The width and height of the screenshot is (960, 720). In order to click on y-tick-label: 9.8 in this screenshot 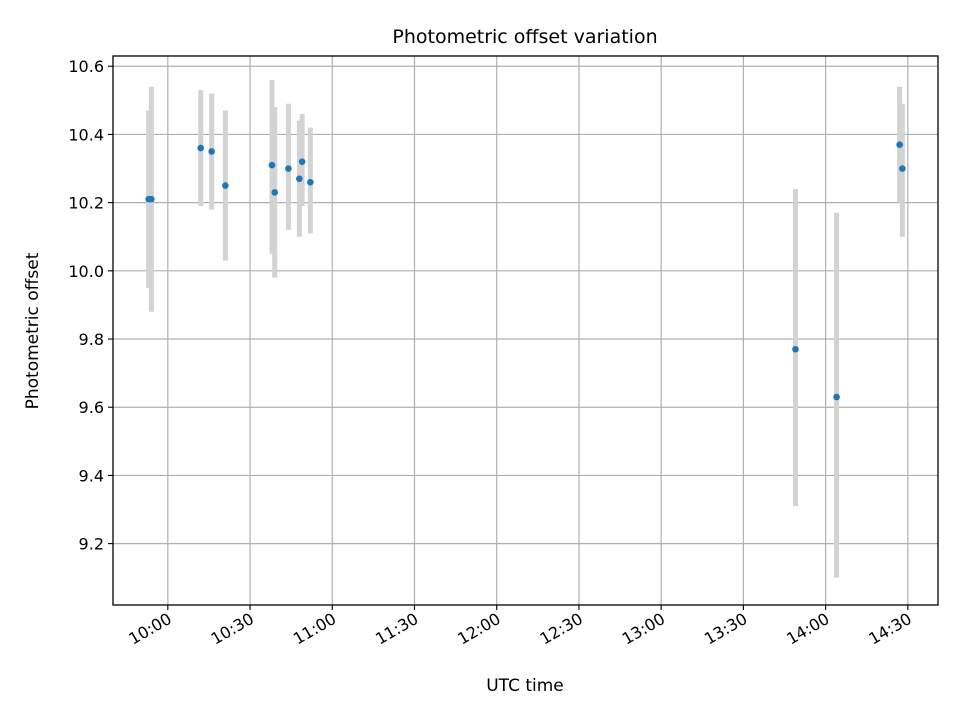, I will do `click(91, 339)`.